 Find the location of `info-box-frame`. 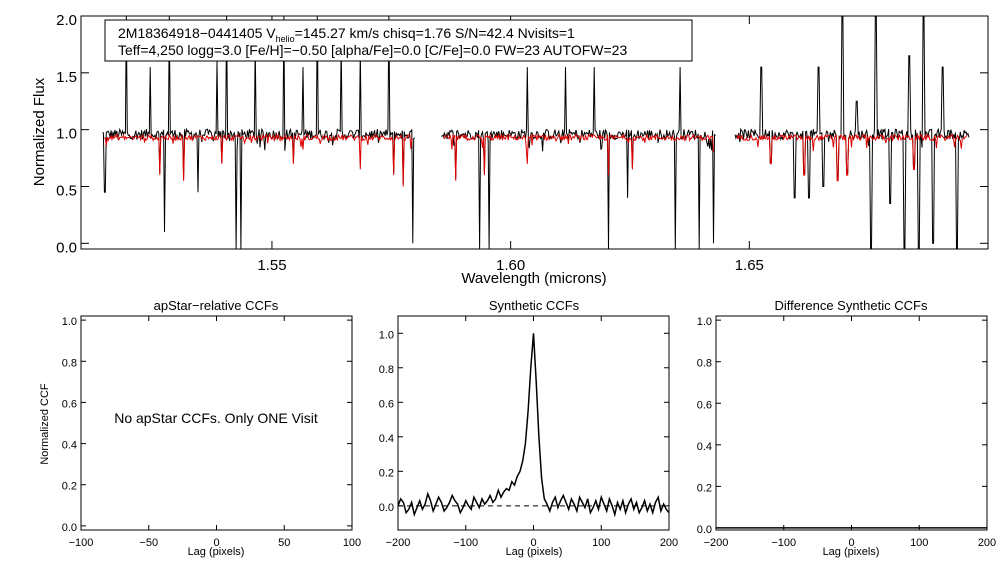

info-box-frame is located at coordinates (398, 40).